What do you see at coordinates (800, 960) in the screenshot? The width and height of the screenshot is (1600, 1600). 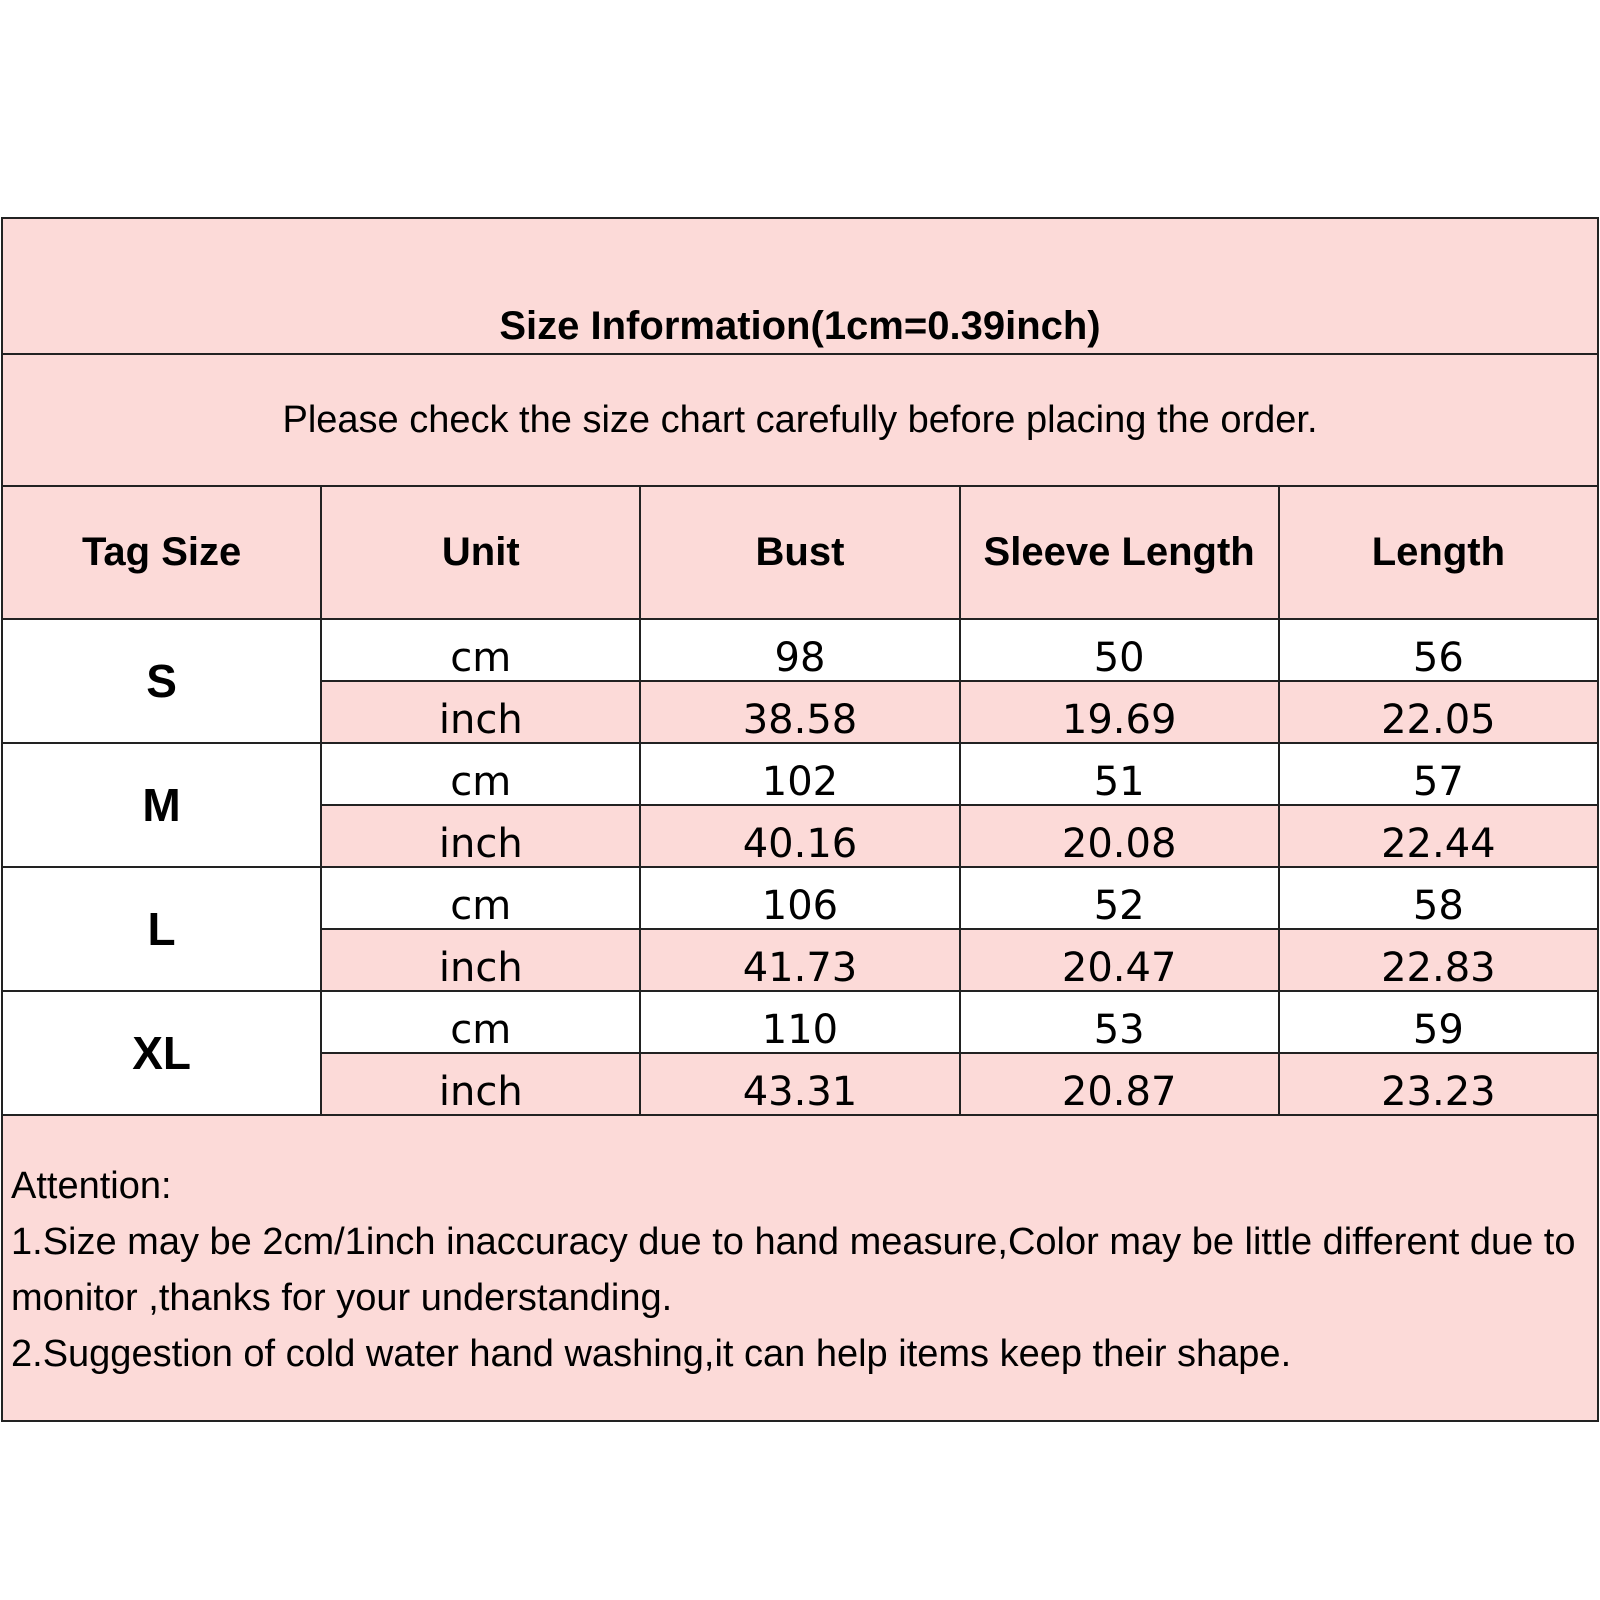 I see `bust-cell: 41.73` at bounding box center [800, 960].